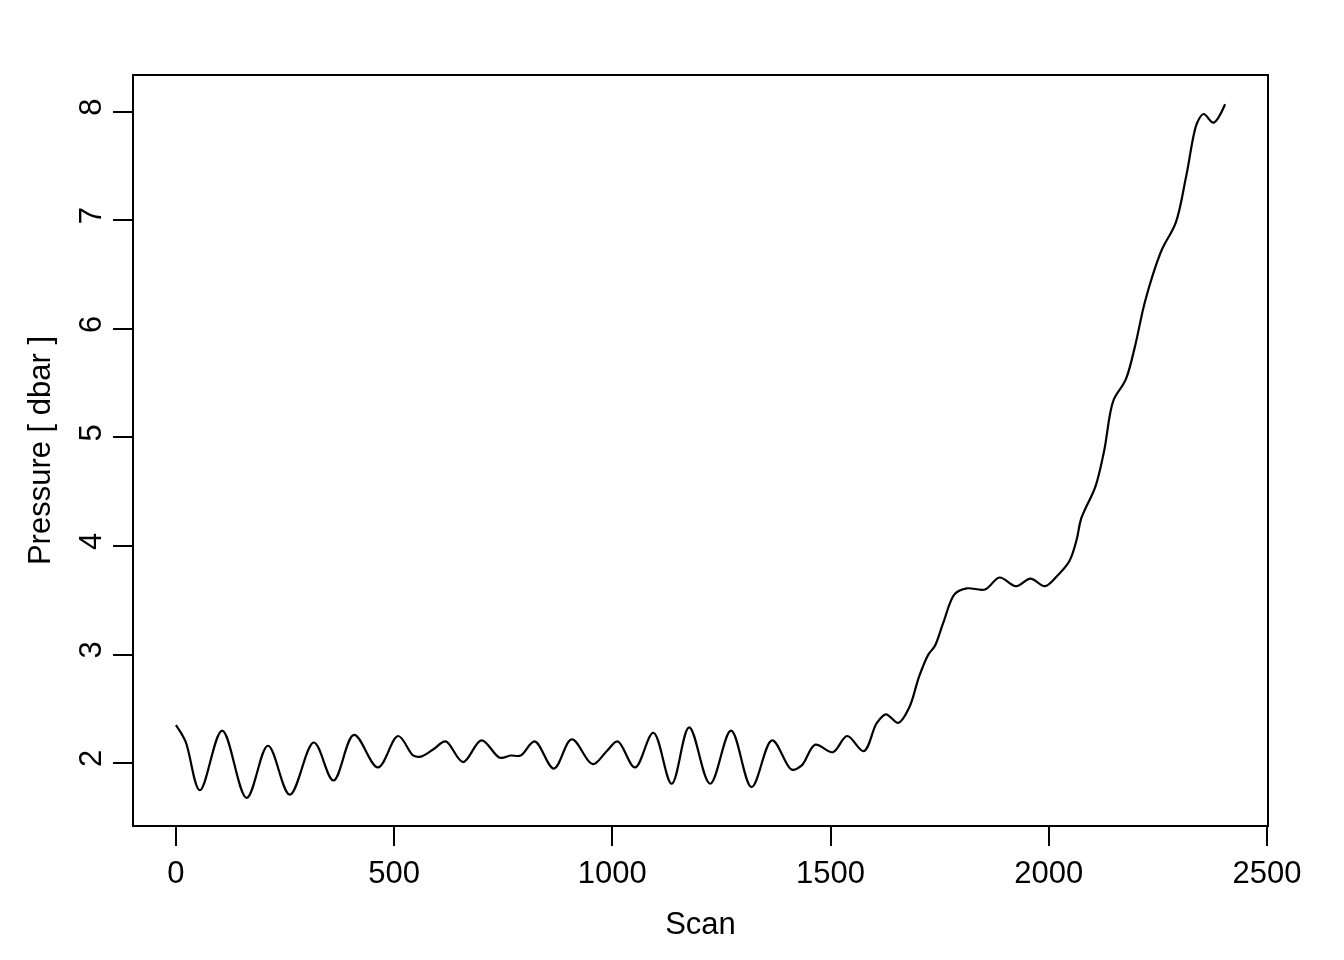 Image resolution: width=1344 pixels, height=960 pixels. Describe the element at coordinates (1267, 873) in the screenshot. I see `x-tick-label: 2500` at that location.